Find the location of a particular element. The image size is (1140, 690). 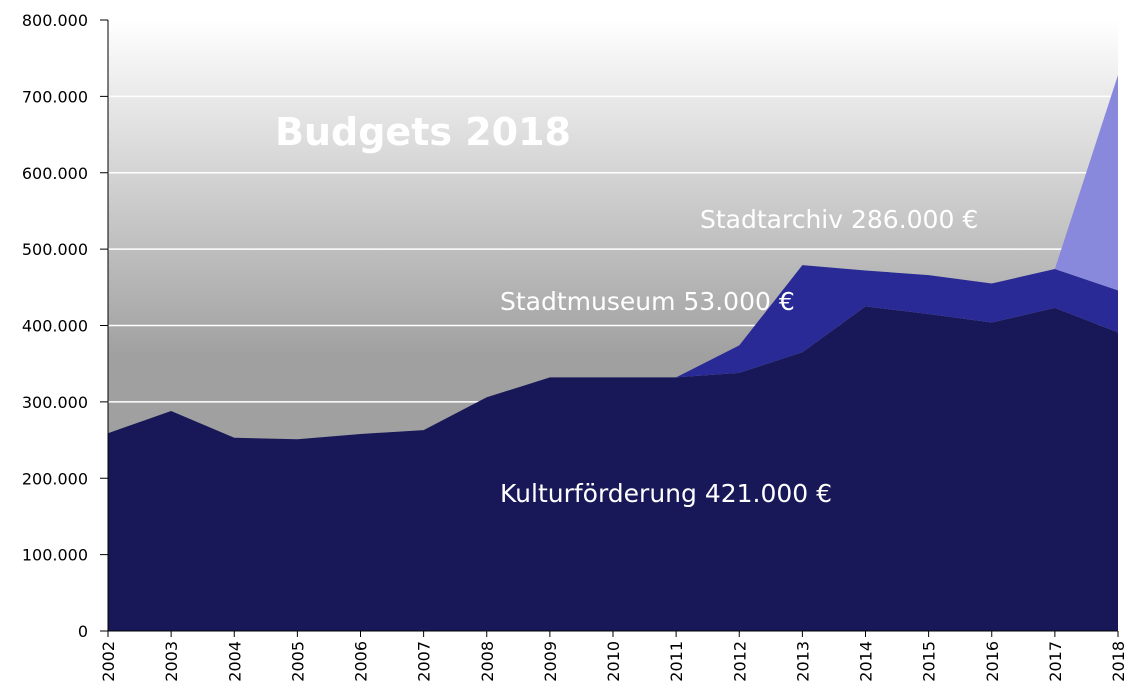

x-tick-label: 2009 is located at coordinates (550, 661).